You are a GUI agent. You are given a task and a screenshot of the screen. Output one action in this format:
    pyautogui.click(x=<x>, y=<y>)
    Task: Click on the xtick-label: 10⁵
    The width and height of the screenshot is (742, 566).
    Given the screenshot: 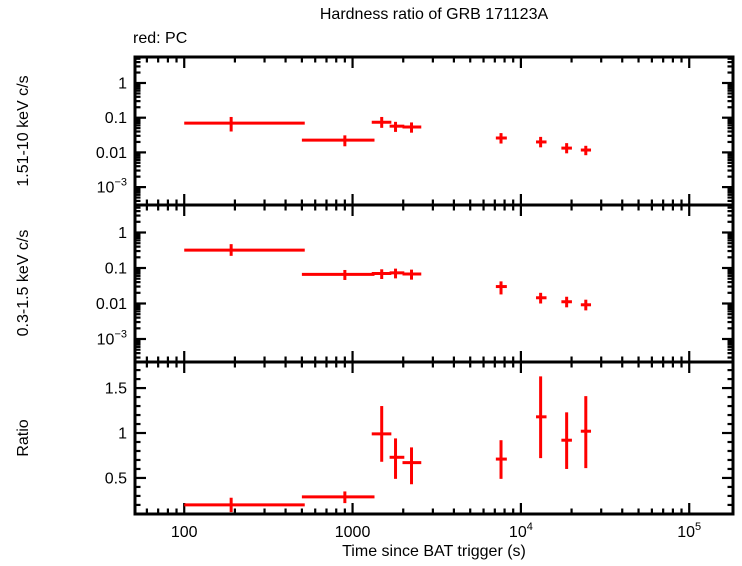 What is the action you would take?
    pyautogui.click(x=689, y=531)
    